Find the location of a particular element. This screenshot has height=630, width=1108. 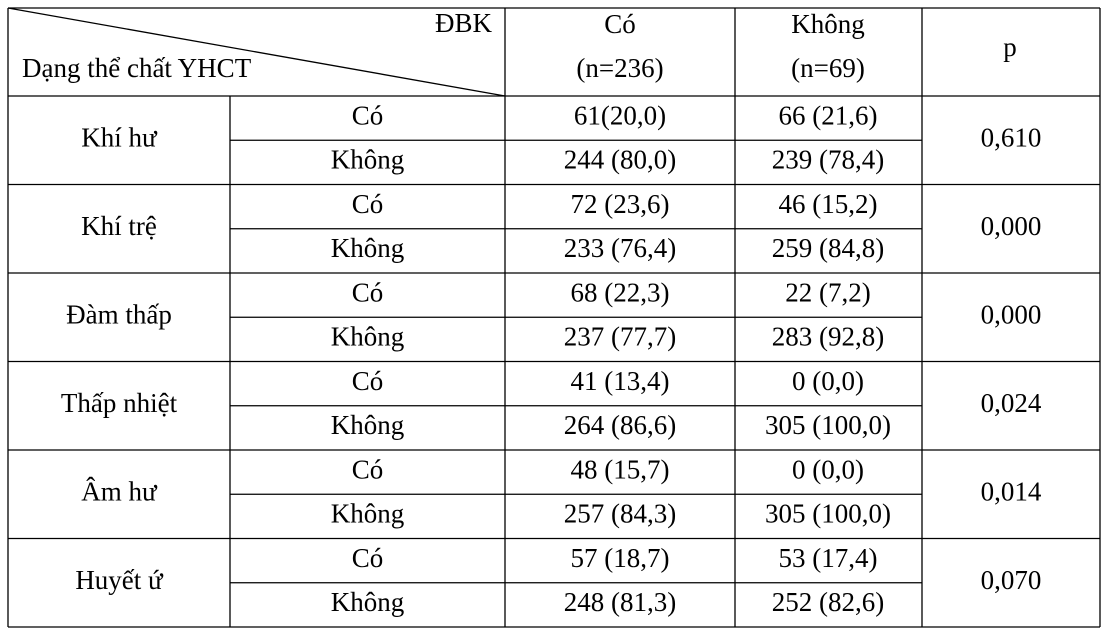

row-header-label: Dạng thể chất YHCT is located at coordinates (137, 68).